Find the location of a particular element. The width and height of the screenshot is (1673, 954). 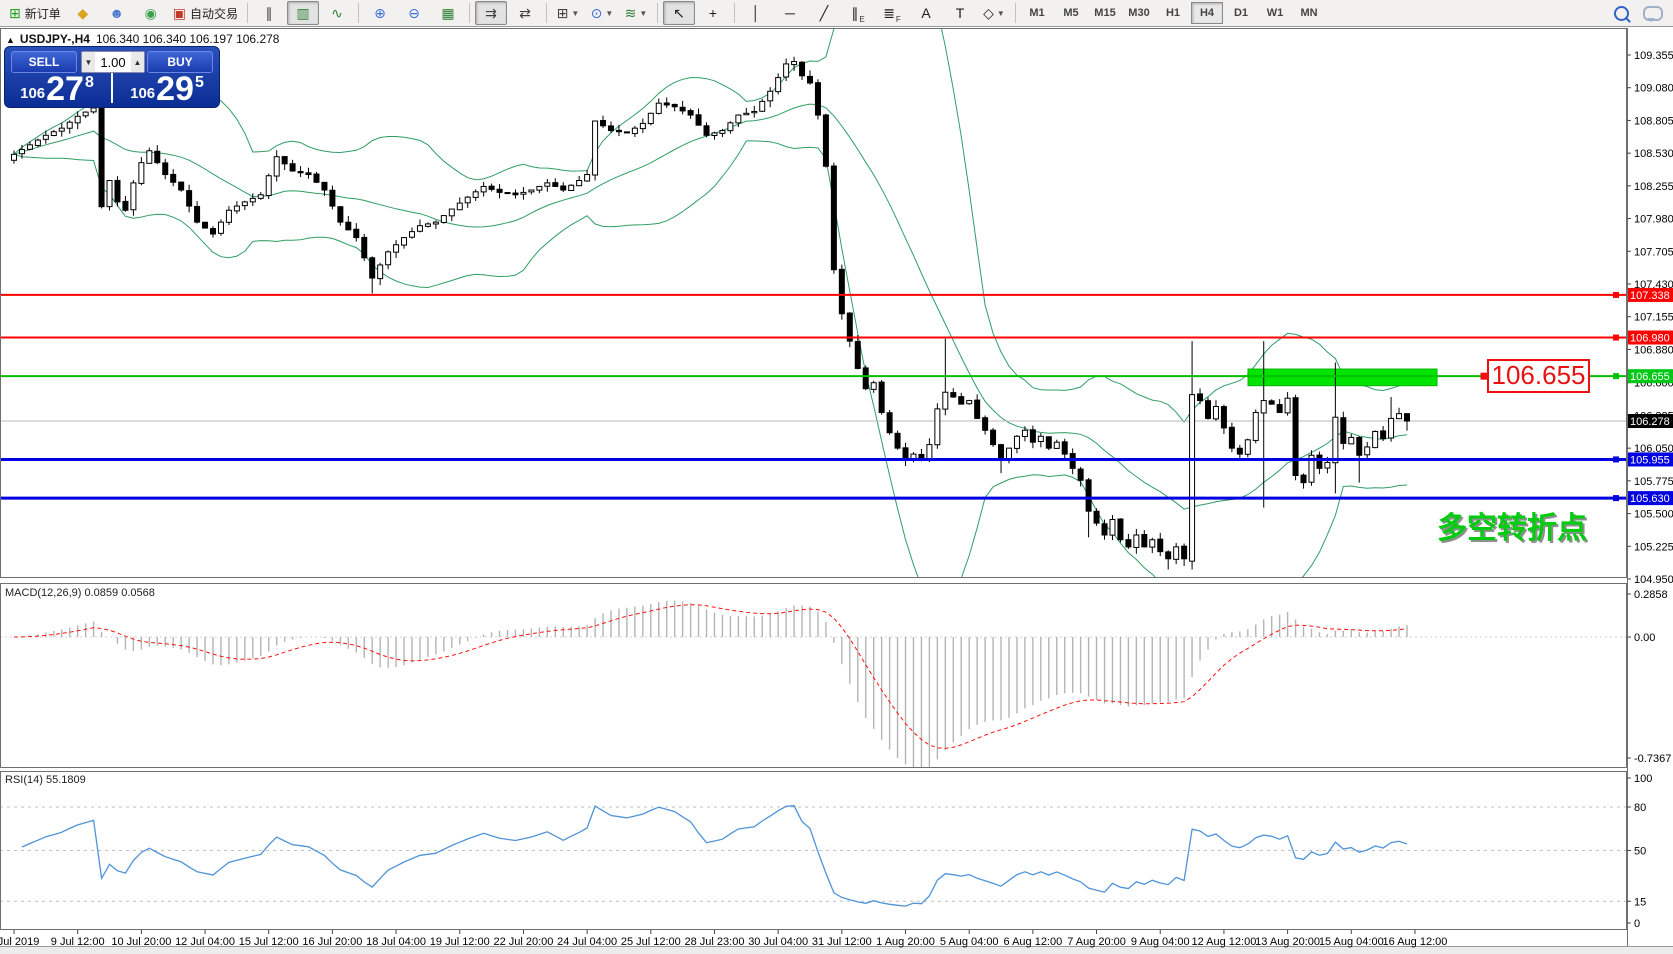

chart-shift-button: ⇄ is located at coordinates (525, 13).